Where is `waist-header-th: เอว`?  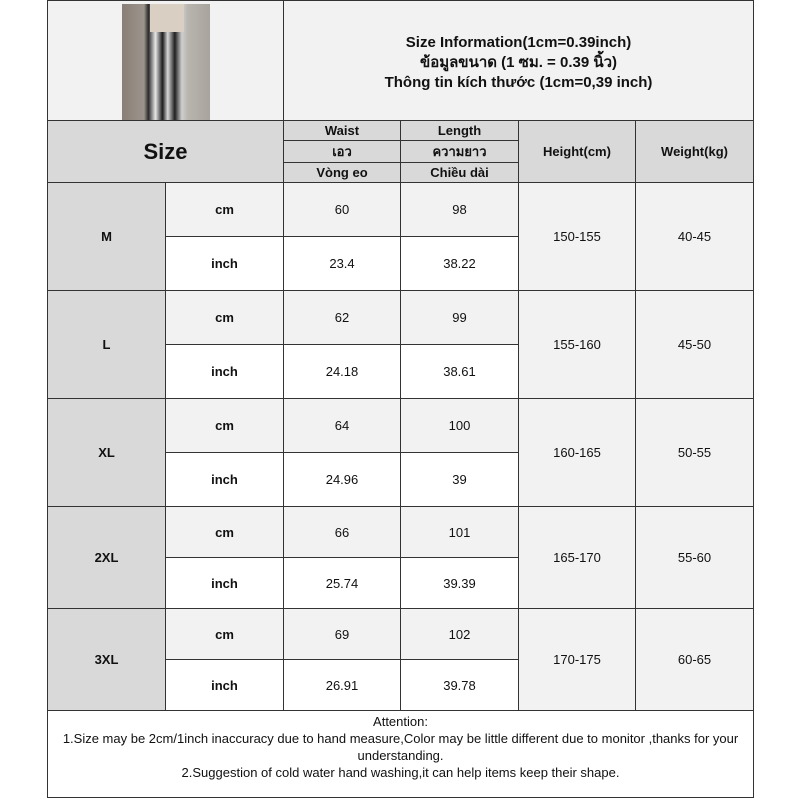 waist-header-th: เอว is located at coordinates (342, 151).